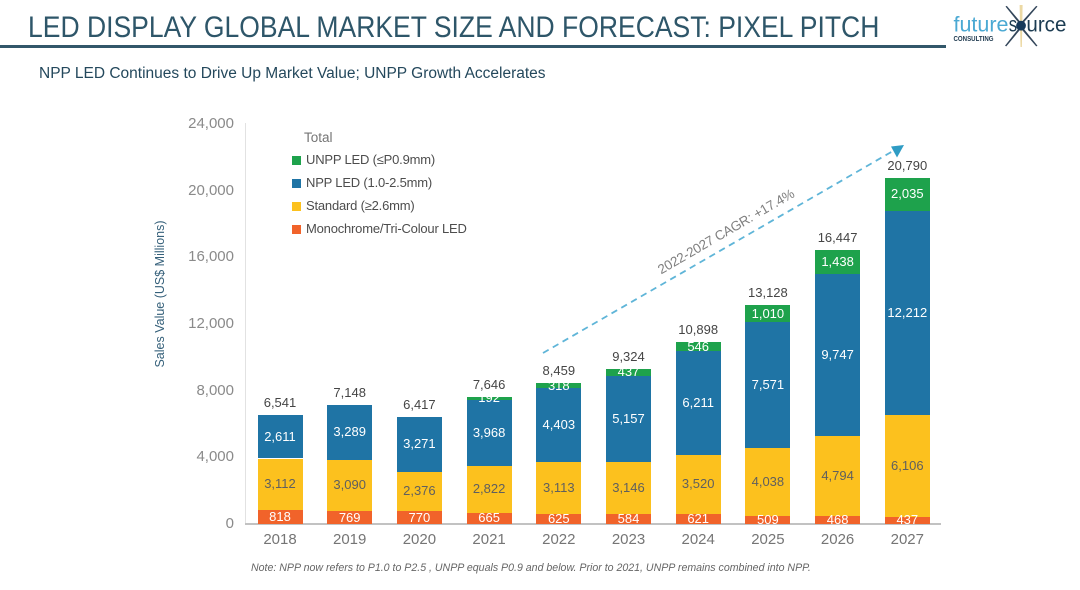 The height and width of the screenshot is (590, 1080). Describe the element at coordinates (974, 38) in the screenshot. I see `svg-text: CONSULTING` at that location.